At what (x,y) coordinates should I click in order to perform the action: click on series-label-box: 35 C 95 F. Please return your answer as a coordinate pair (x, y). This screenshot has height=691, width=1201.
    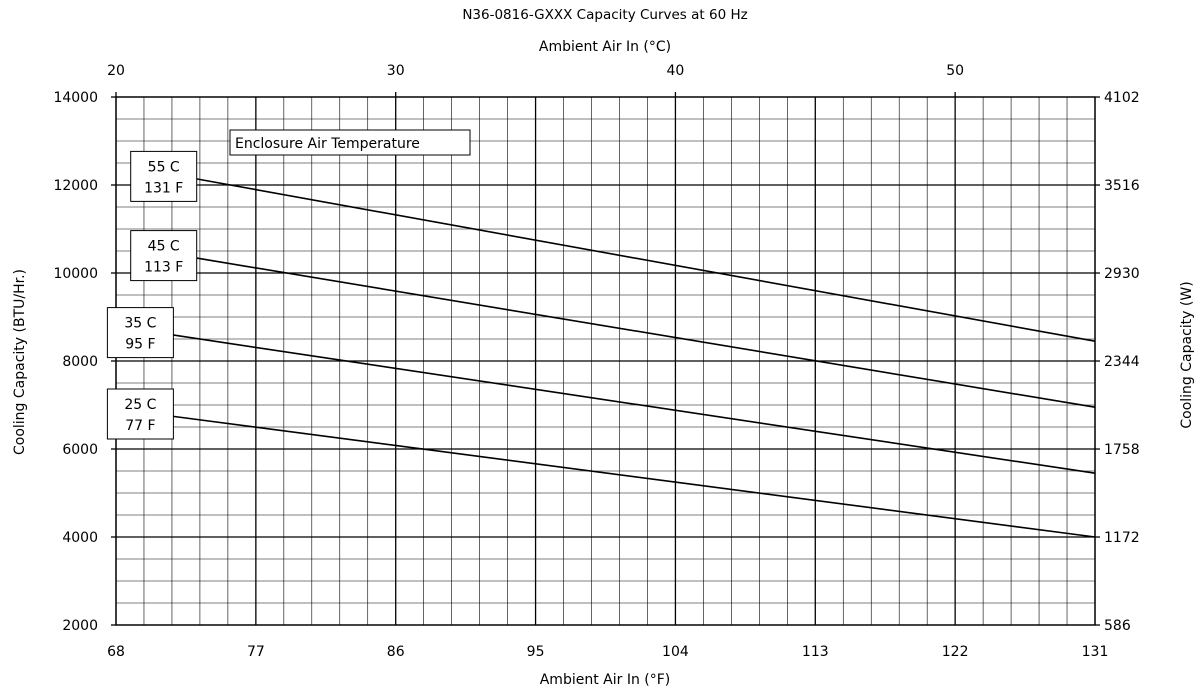
    Looking at the image, I should click on (140, 333).